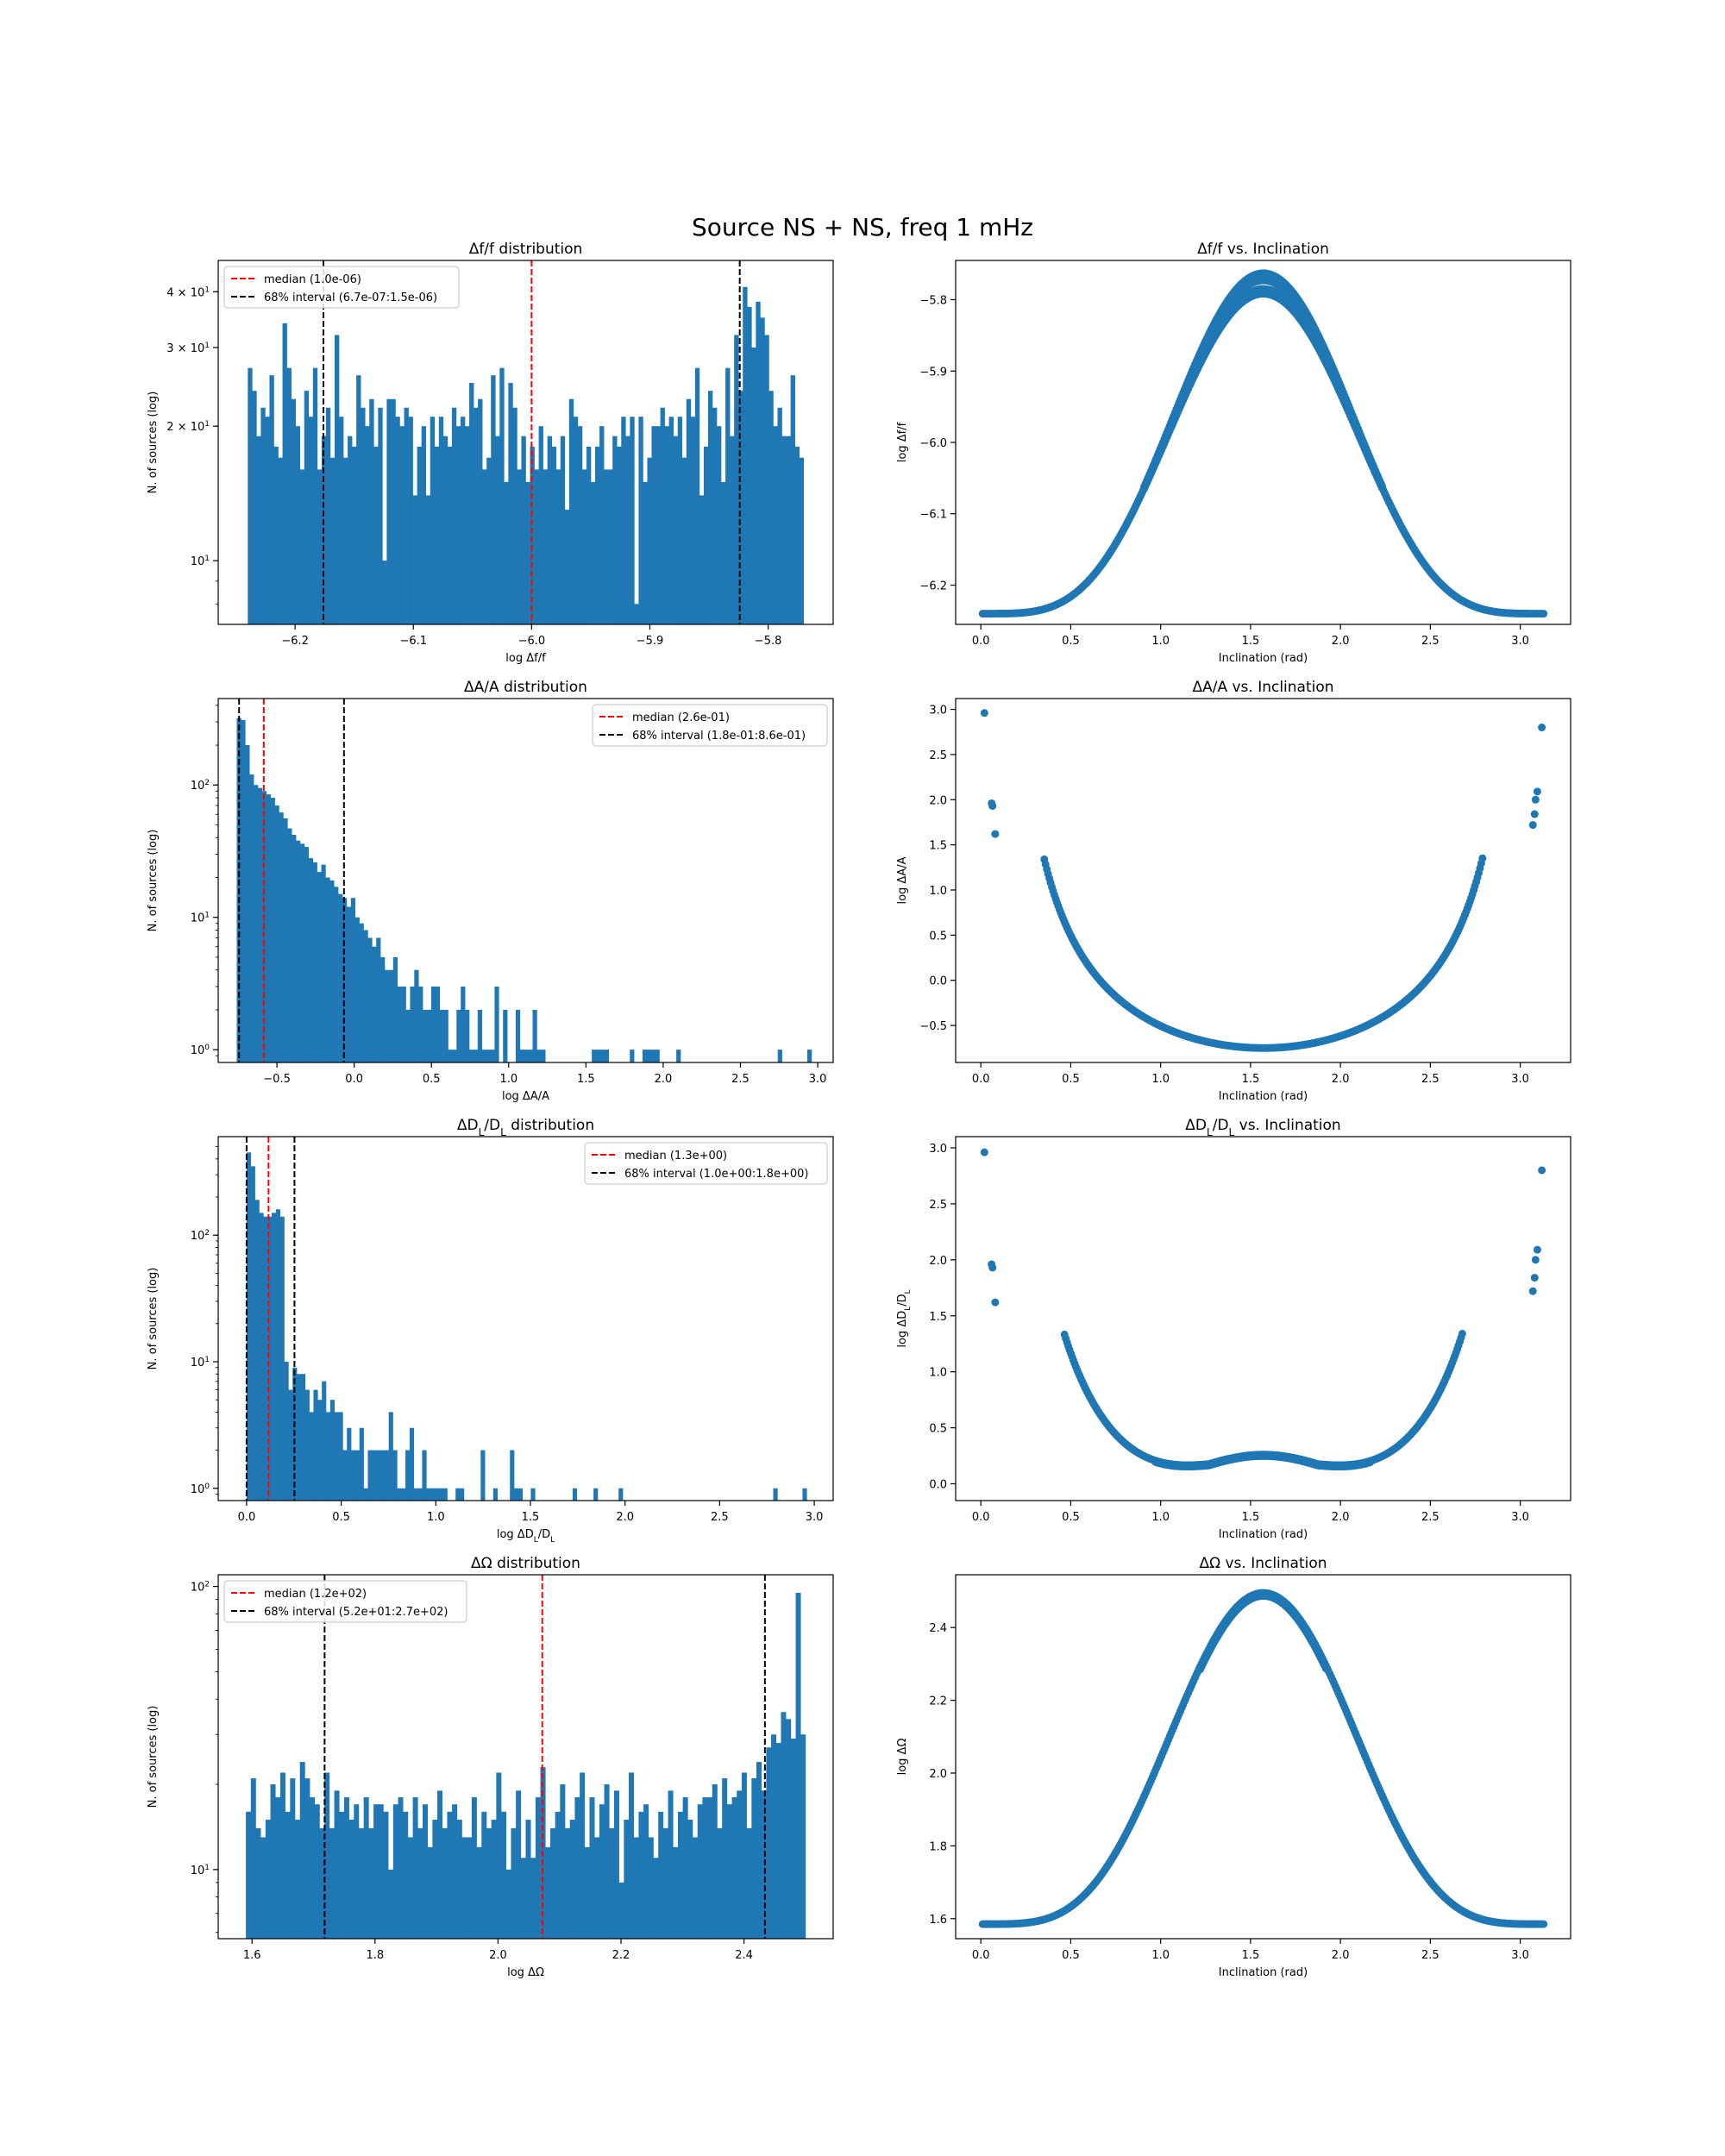 The image size is (1725, 2156). What do you see at coordinates (413, 641) in the screenshot?
I see `x-tick-label: −6.1` at bounding box center [413, 641].